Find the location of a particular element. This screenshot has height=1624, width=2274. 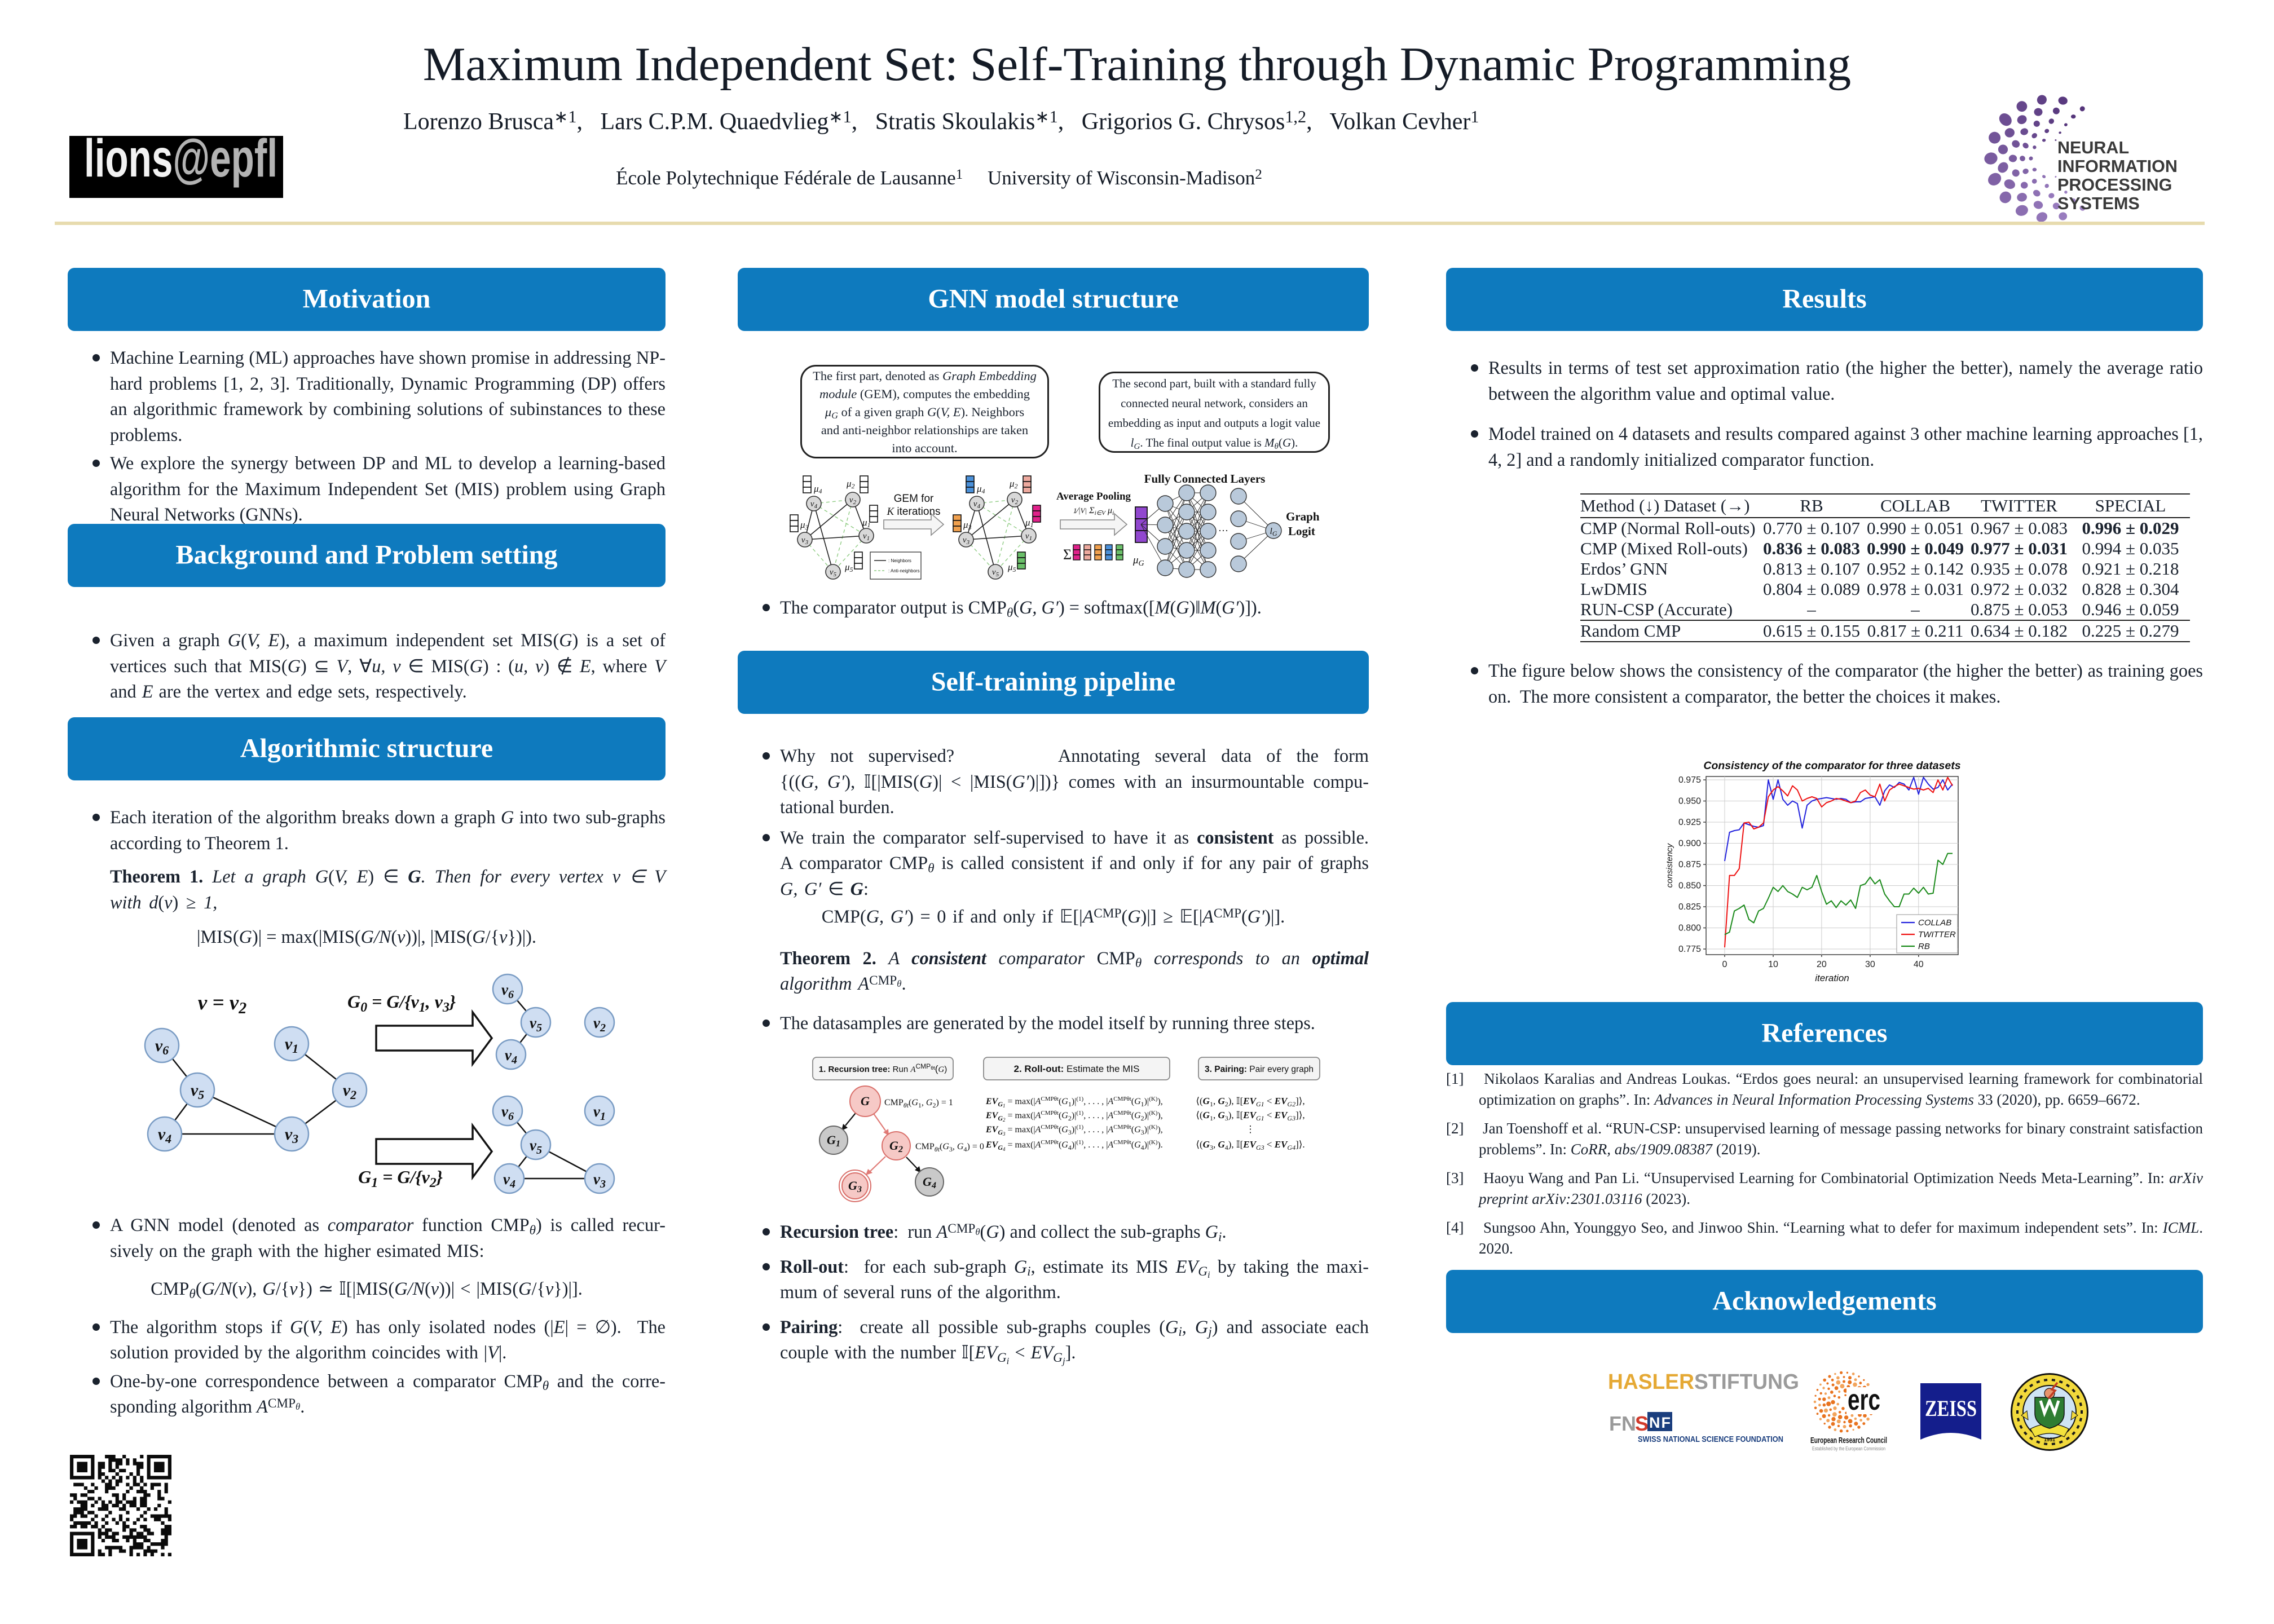

svg-text: iteration is located at coordinates (1832, 978).